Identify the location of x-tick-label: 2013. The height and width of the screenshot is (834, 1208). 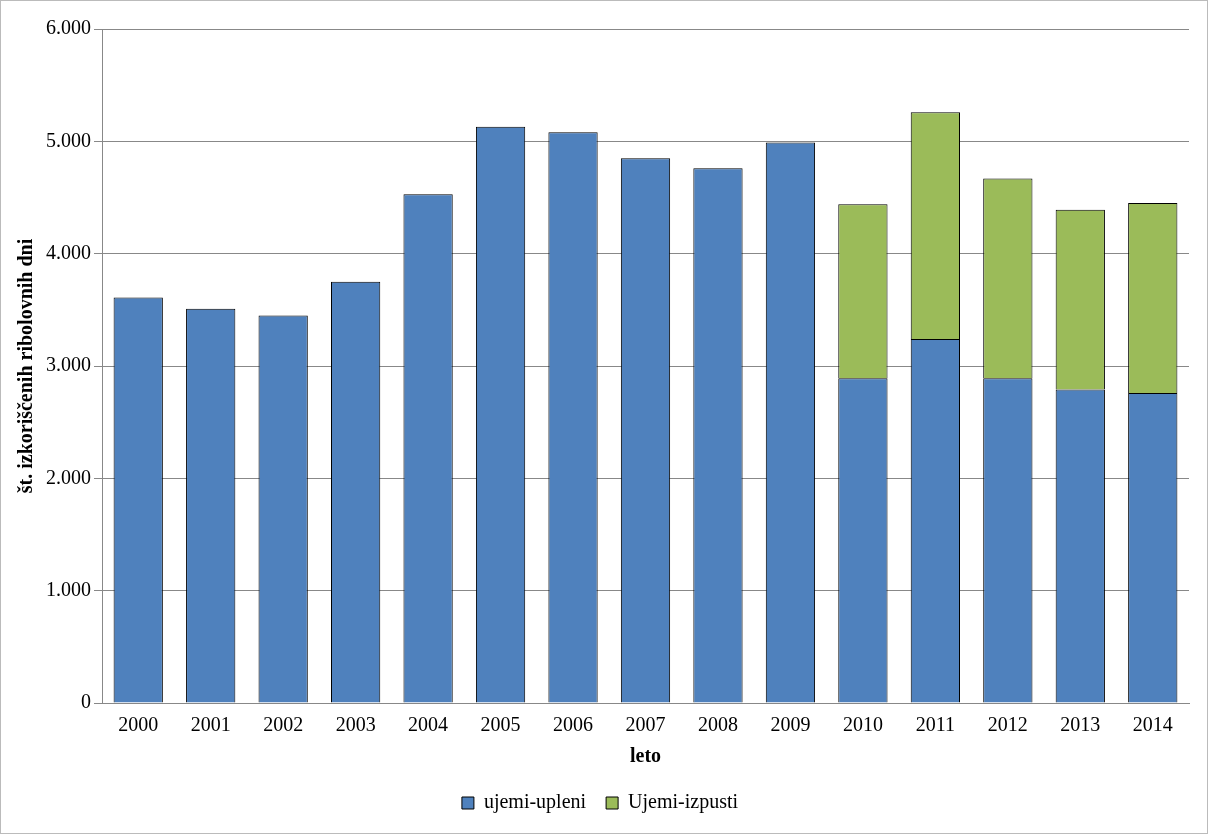
(1080, 724).